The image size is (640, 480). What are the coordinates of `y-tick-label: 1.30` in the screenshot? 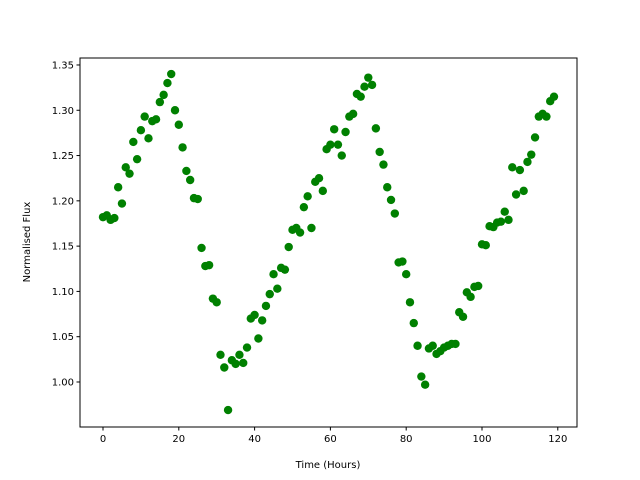 It's located at (63, 111).